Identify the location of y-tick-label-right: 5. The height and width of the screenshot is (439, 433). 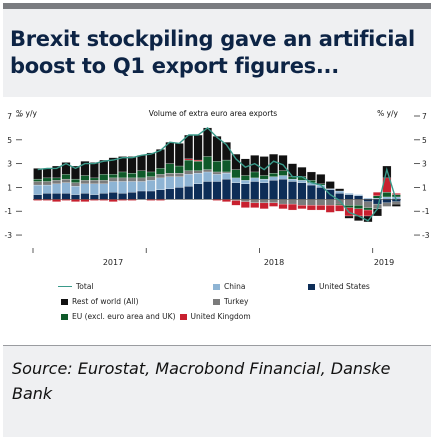
(424, 140).